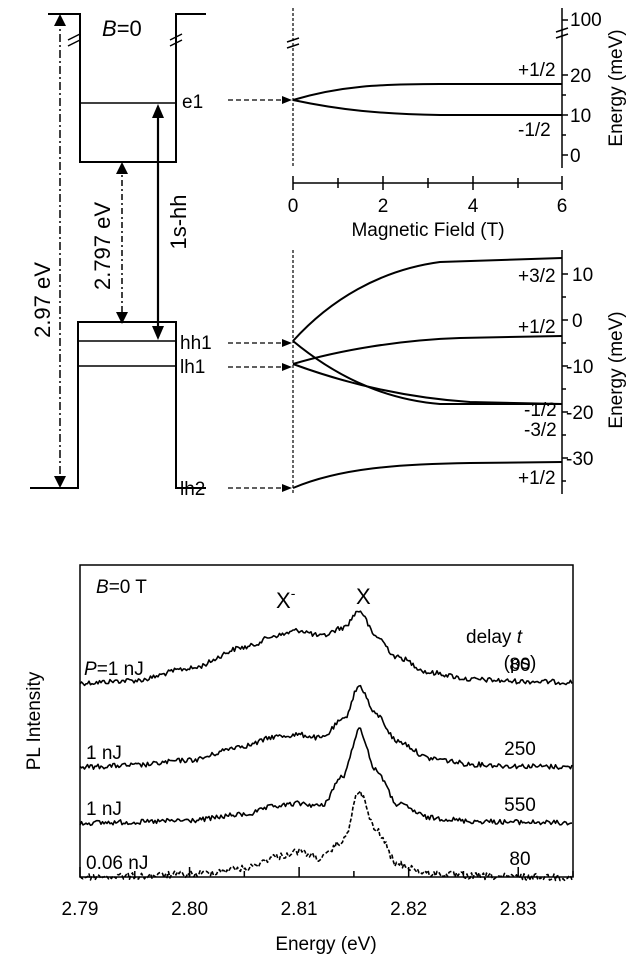 This screenshot has height=964, width=631. Describe the element at coordinates (534, 130) in the screenshot. I see `electron-label-minus: -1/2` at that location.